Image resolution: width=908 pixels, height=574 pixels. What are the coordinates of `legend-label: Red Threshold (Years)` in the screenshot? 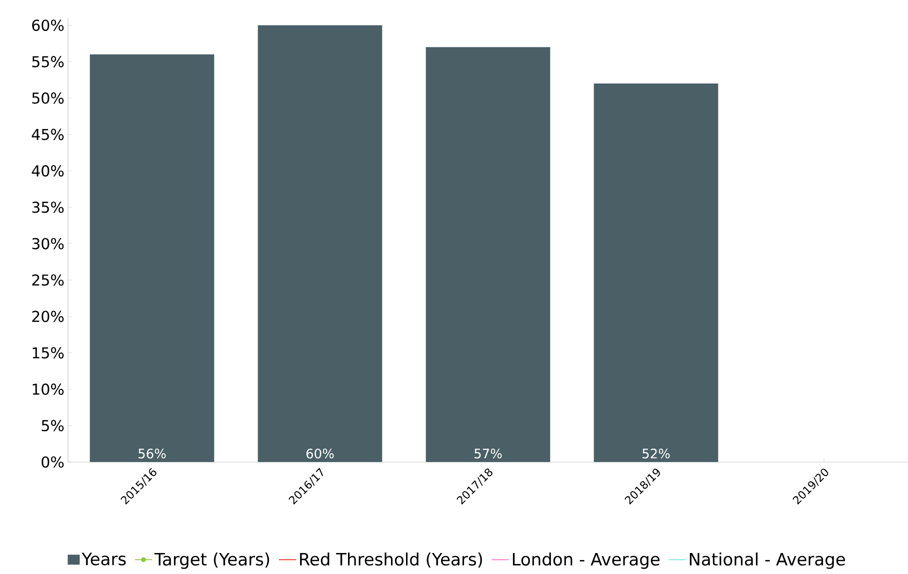 It's located at (391, 560).